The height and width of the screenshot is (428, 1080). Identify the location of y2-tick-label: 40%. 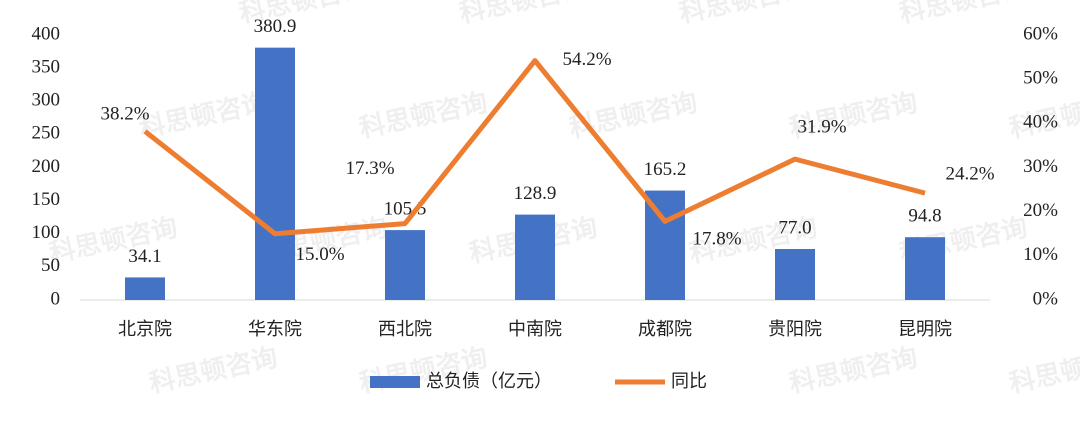
(1040, 122).